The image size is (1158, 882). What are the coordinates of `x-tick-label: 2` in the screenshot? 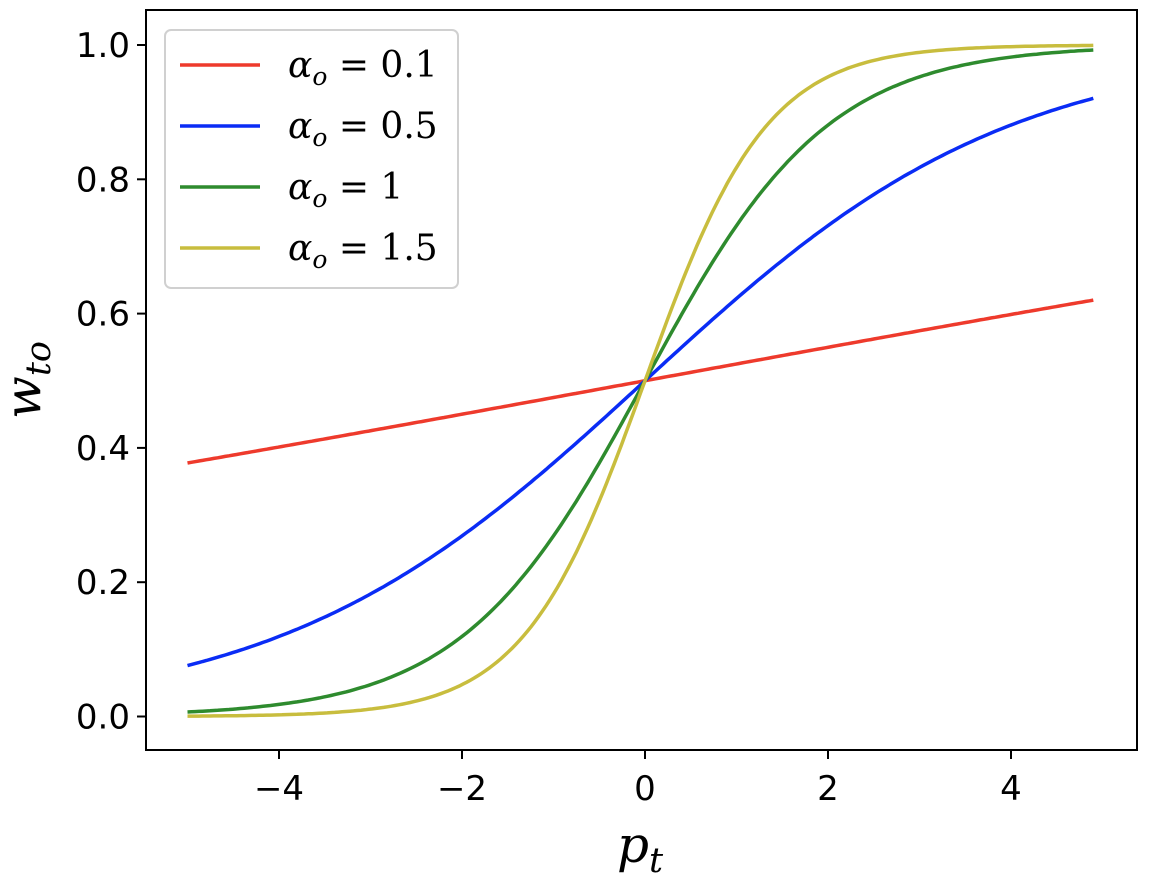 It's located at (828, 789).